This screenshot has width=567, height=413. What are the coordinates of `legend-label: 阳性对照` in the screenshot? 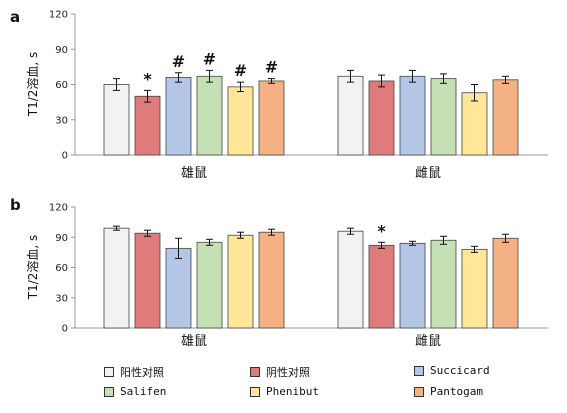 It's located at (142, 372).